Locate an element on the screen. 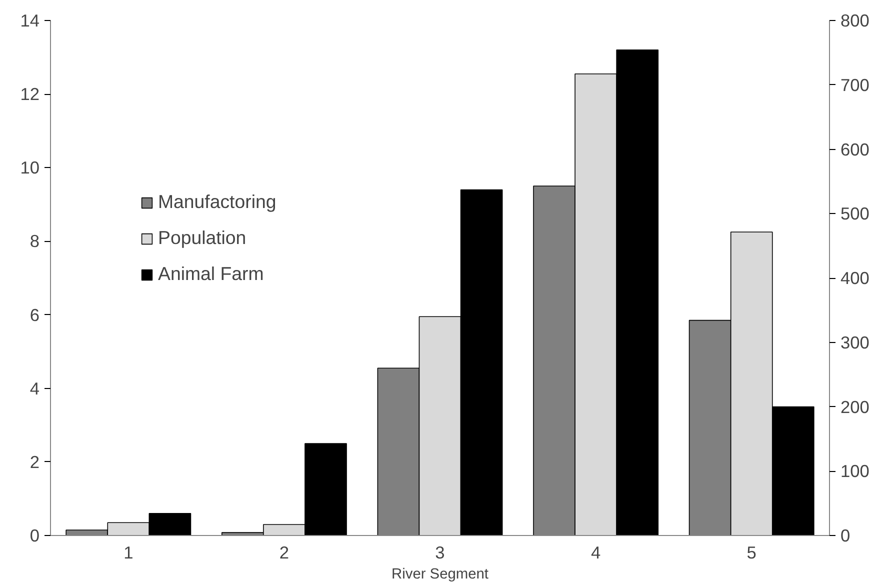 The height and width of the screenshot is (585, 889). y-tick-label: 10 is located at coordinates (30, 168).